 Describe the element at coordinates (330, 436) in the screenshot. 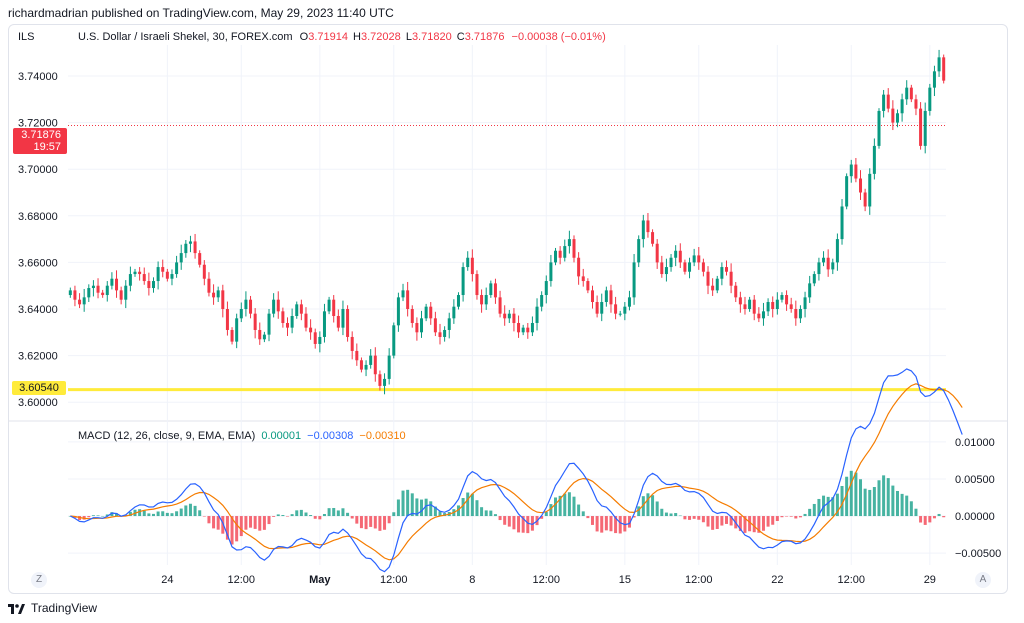

I see `macd-legend-macd: −0.00308` at that location.